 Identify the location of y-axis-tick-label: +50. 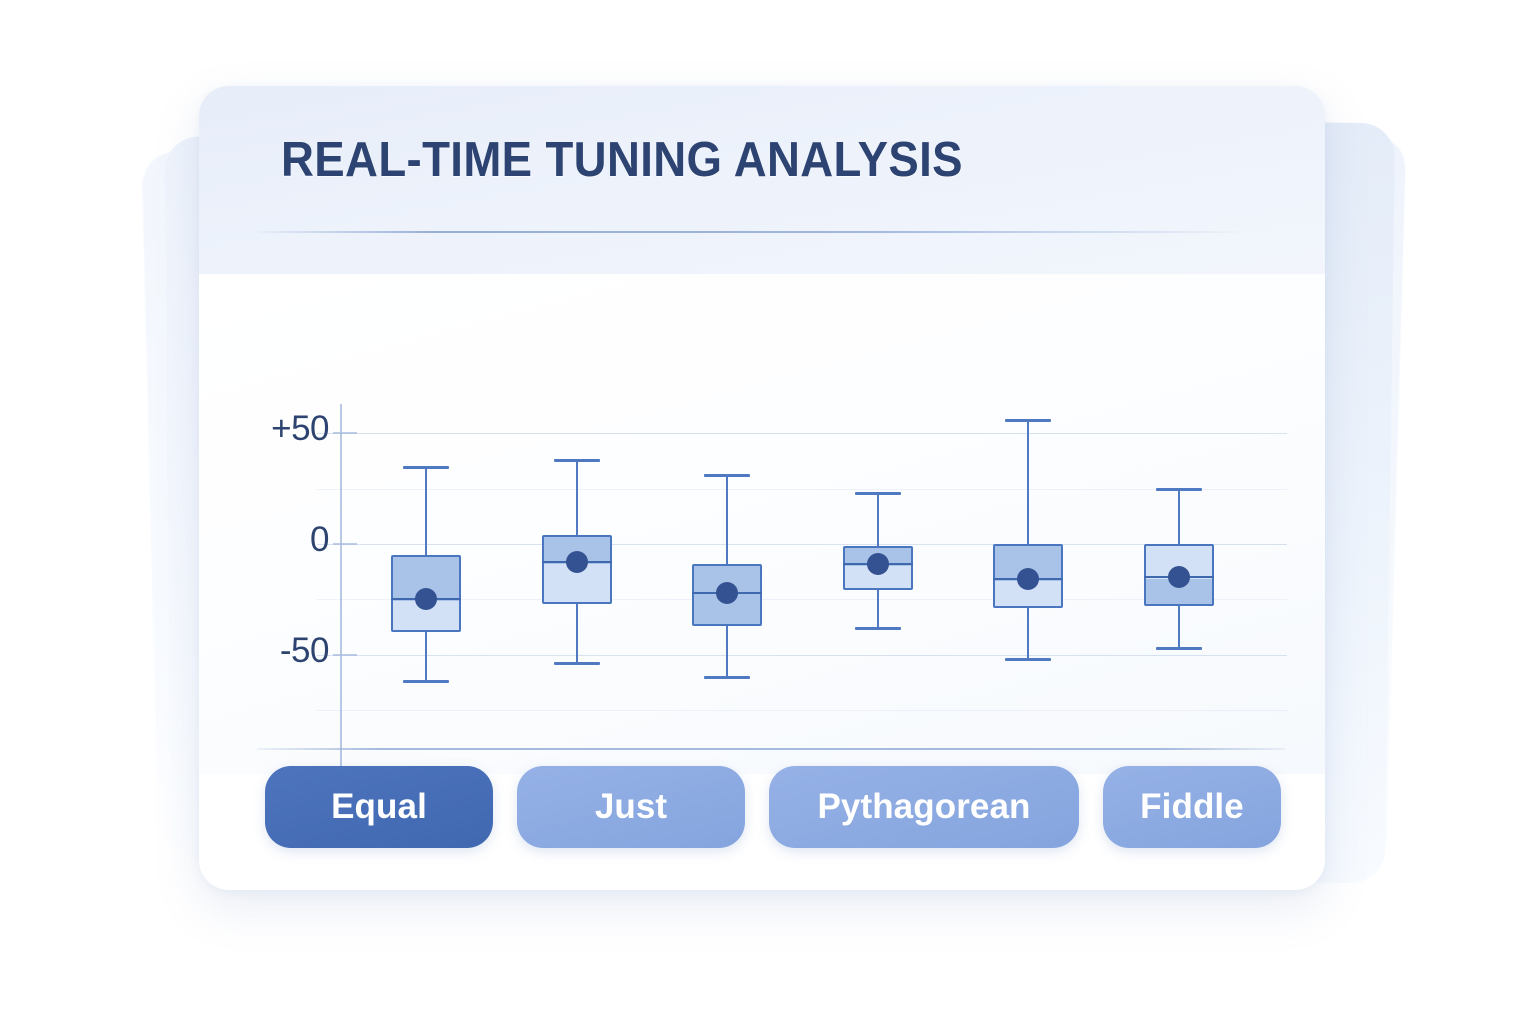
(300, 429).